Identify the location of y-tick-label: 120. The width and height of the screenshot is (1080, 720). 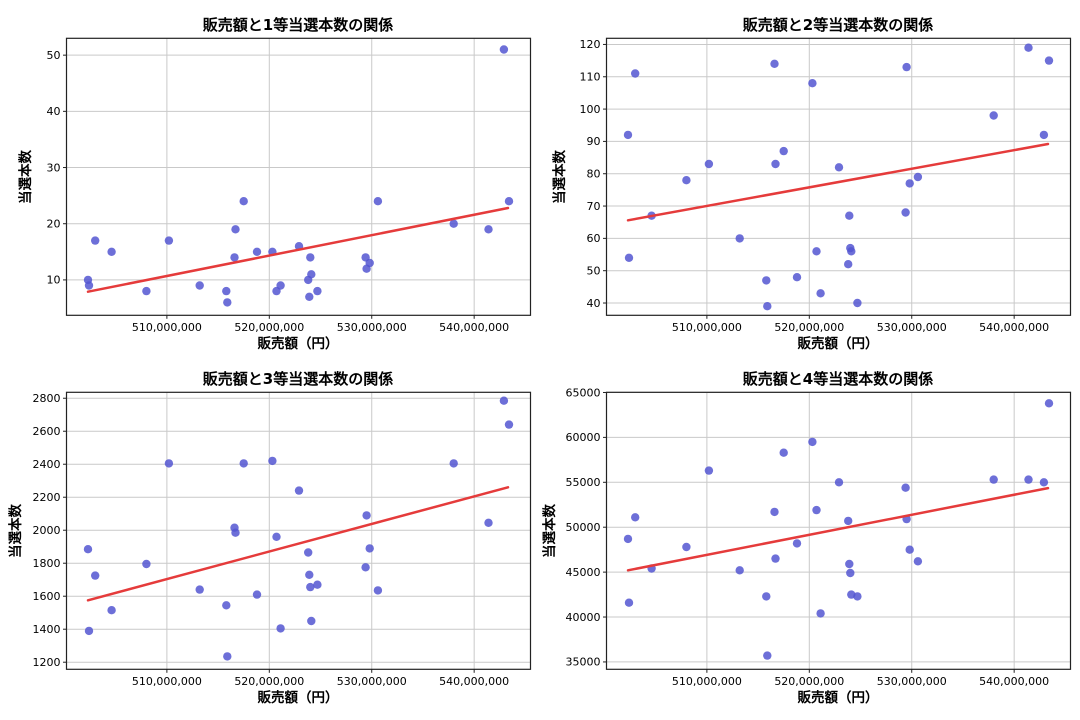
(590, 44).